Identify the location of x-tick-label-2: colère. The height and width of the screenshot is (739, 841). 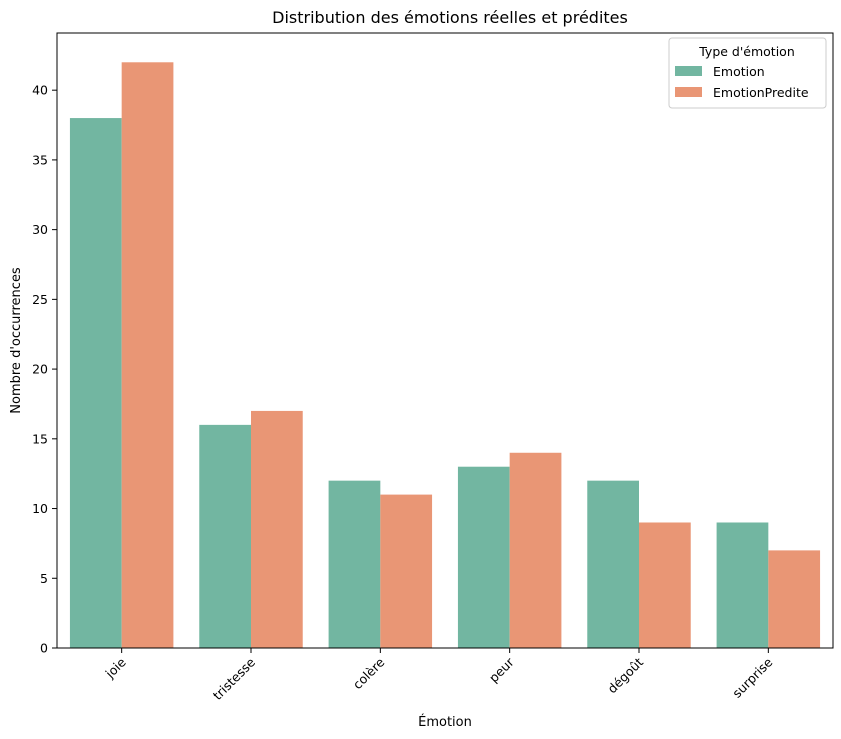
(369, 673).